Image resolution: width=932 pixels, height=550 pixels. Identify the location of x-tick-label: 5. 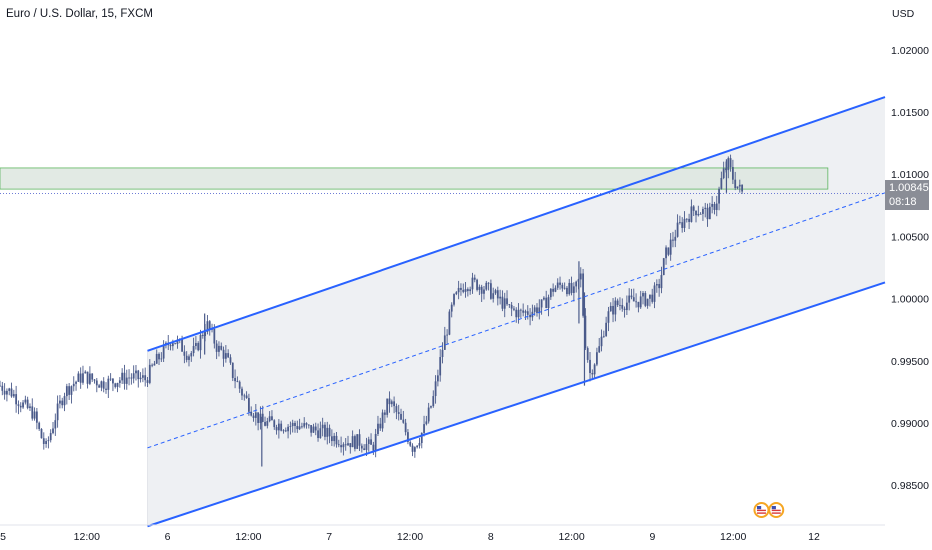
(3, 537).